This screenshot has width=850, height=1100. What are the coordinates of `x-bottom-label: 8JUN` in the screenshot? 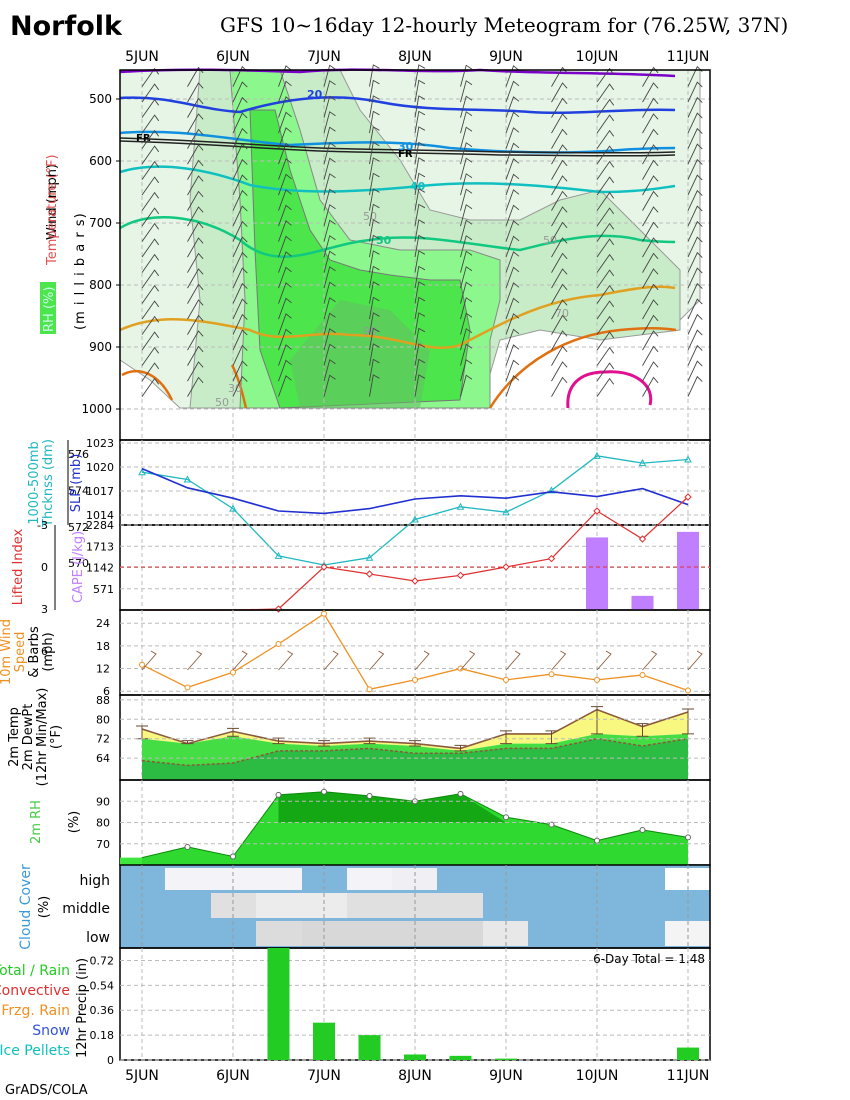 It's located at (415, 1076).